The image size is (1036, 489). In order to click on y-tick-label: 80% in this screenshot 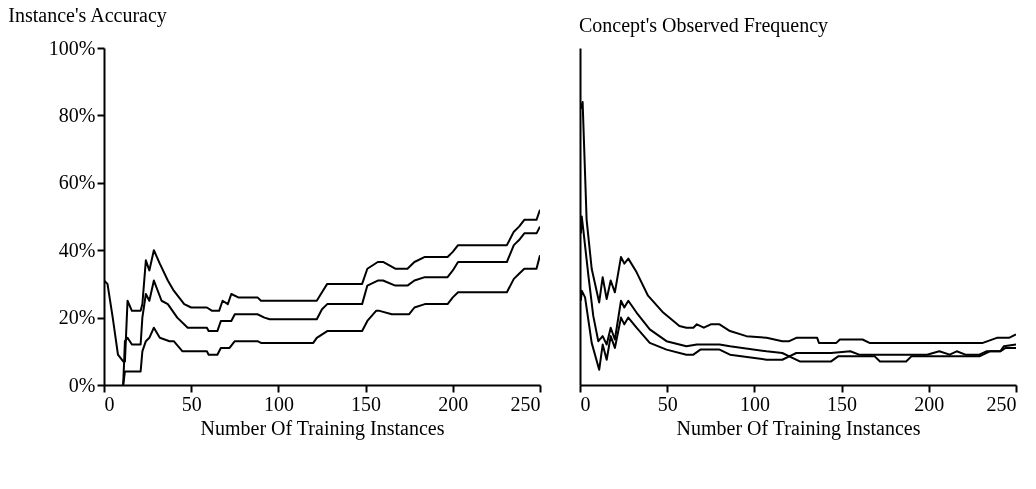, I will do `click(77, 114)`.